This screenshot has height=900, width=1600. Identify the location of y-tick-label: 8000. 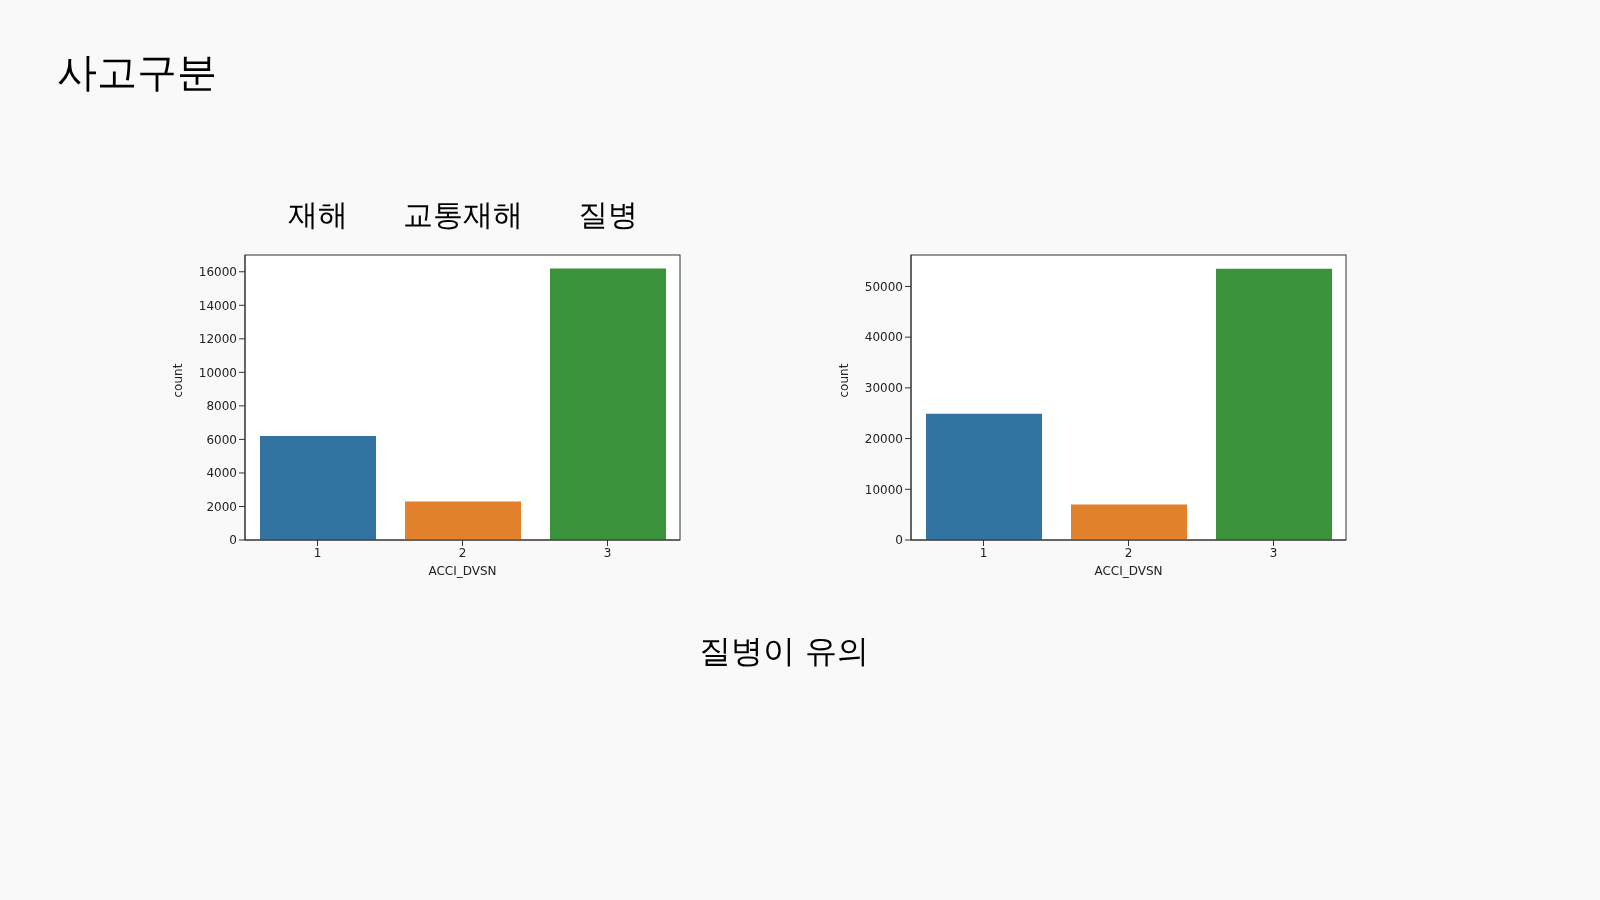
(221, 406).